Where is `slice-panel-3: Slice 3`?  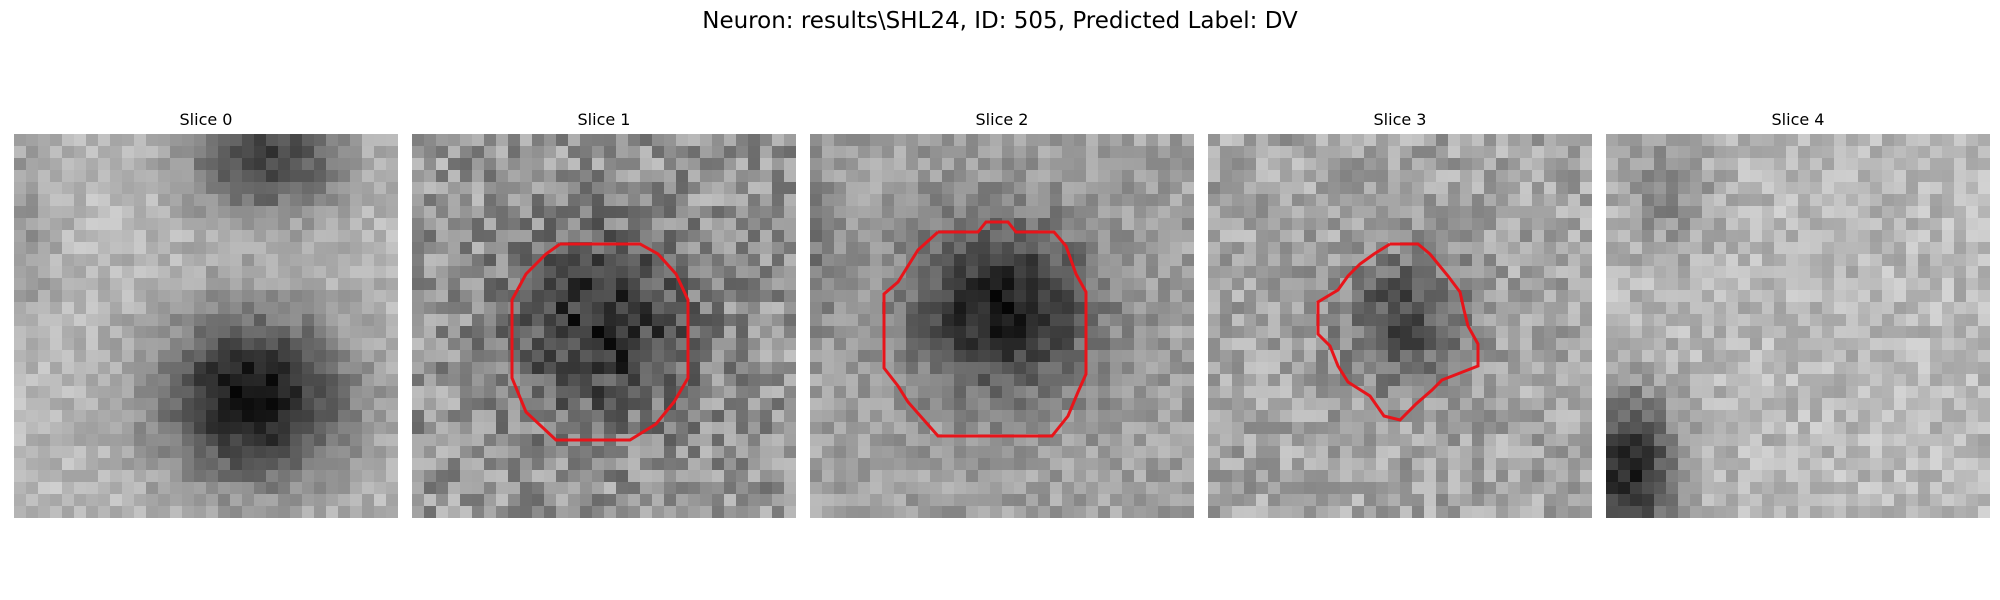 slice-panel-3: Slice 3 is located at coordinates (1400, 313).